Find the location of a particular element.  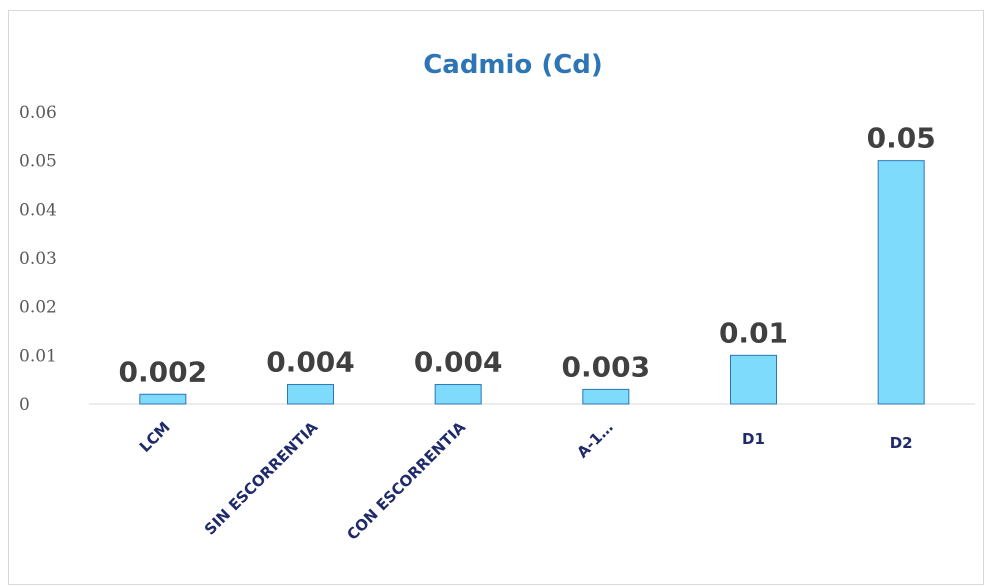

y-tick-label: 0.04 is located at coordinates (38, 210).